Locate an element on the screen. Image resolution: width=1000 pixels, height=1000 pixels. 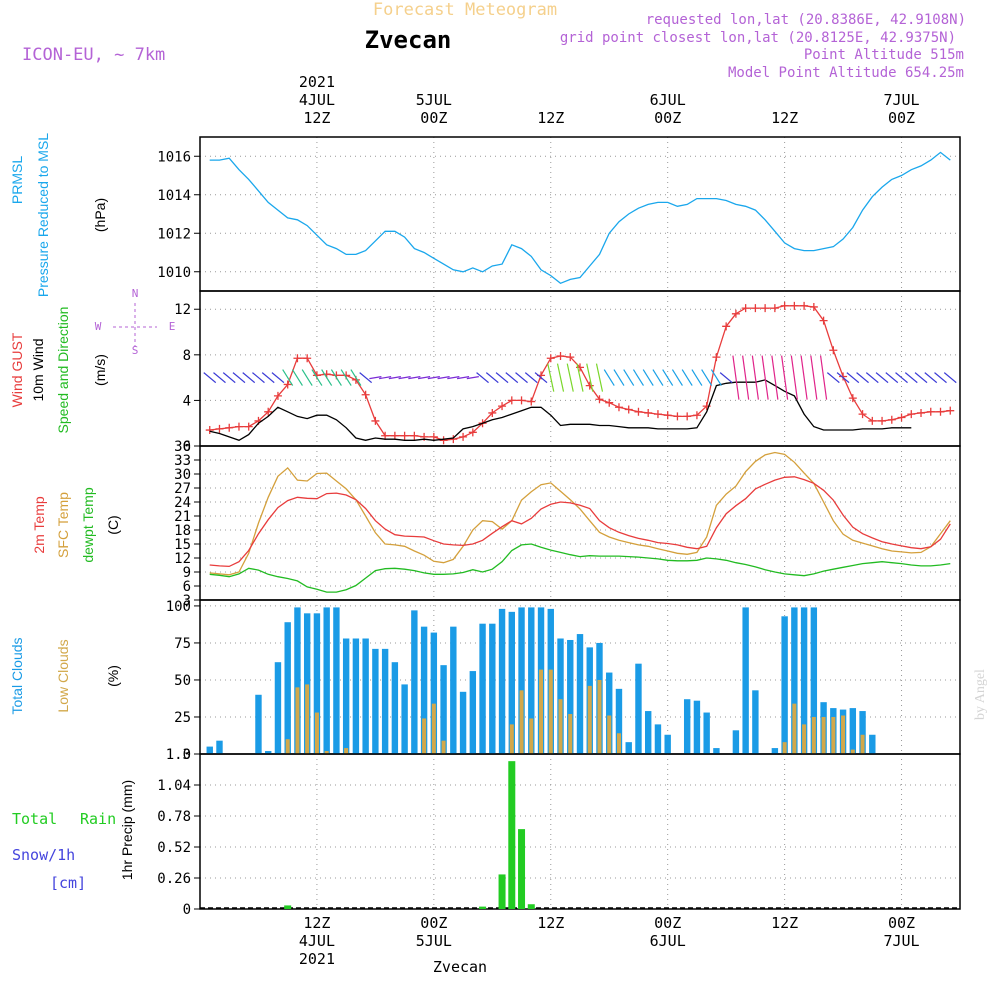
model-altitude: Model Point Altitude 654.25m is located at coordinates (846, 73).